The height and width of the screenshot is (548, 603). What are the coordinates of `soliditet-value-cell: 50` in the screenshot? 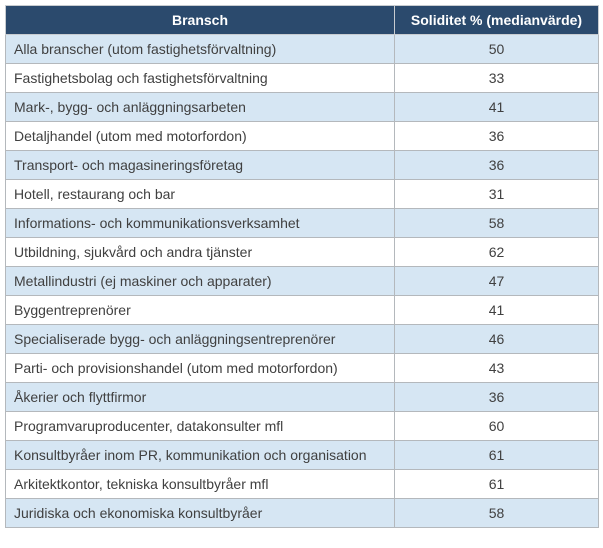 It's located at (496, 49).